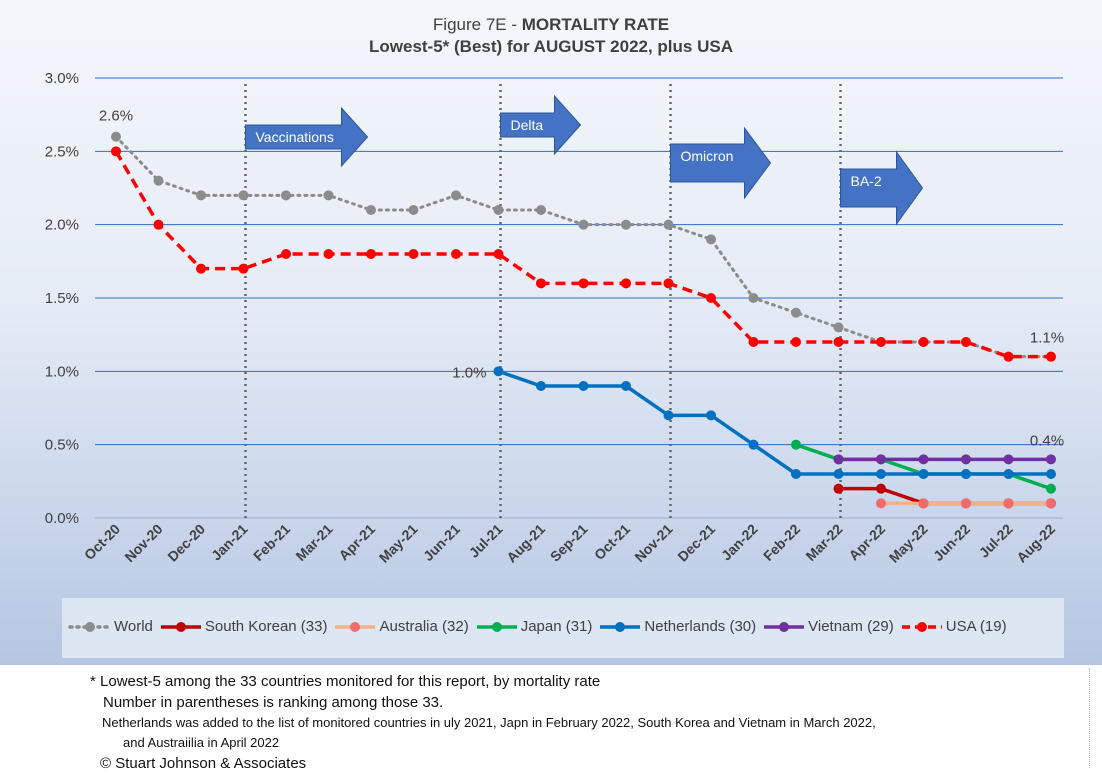 The width and height of the screenshot is (1102, 777). Describe the element at coordinates (243, 626) in the screenshot. I see `legend-item-south: South Korean (33)` at that location.